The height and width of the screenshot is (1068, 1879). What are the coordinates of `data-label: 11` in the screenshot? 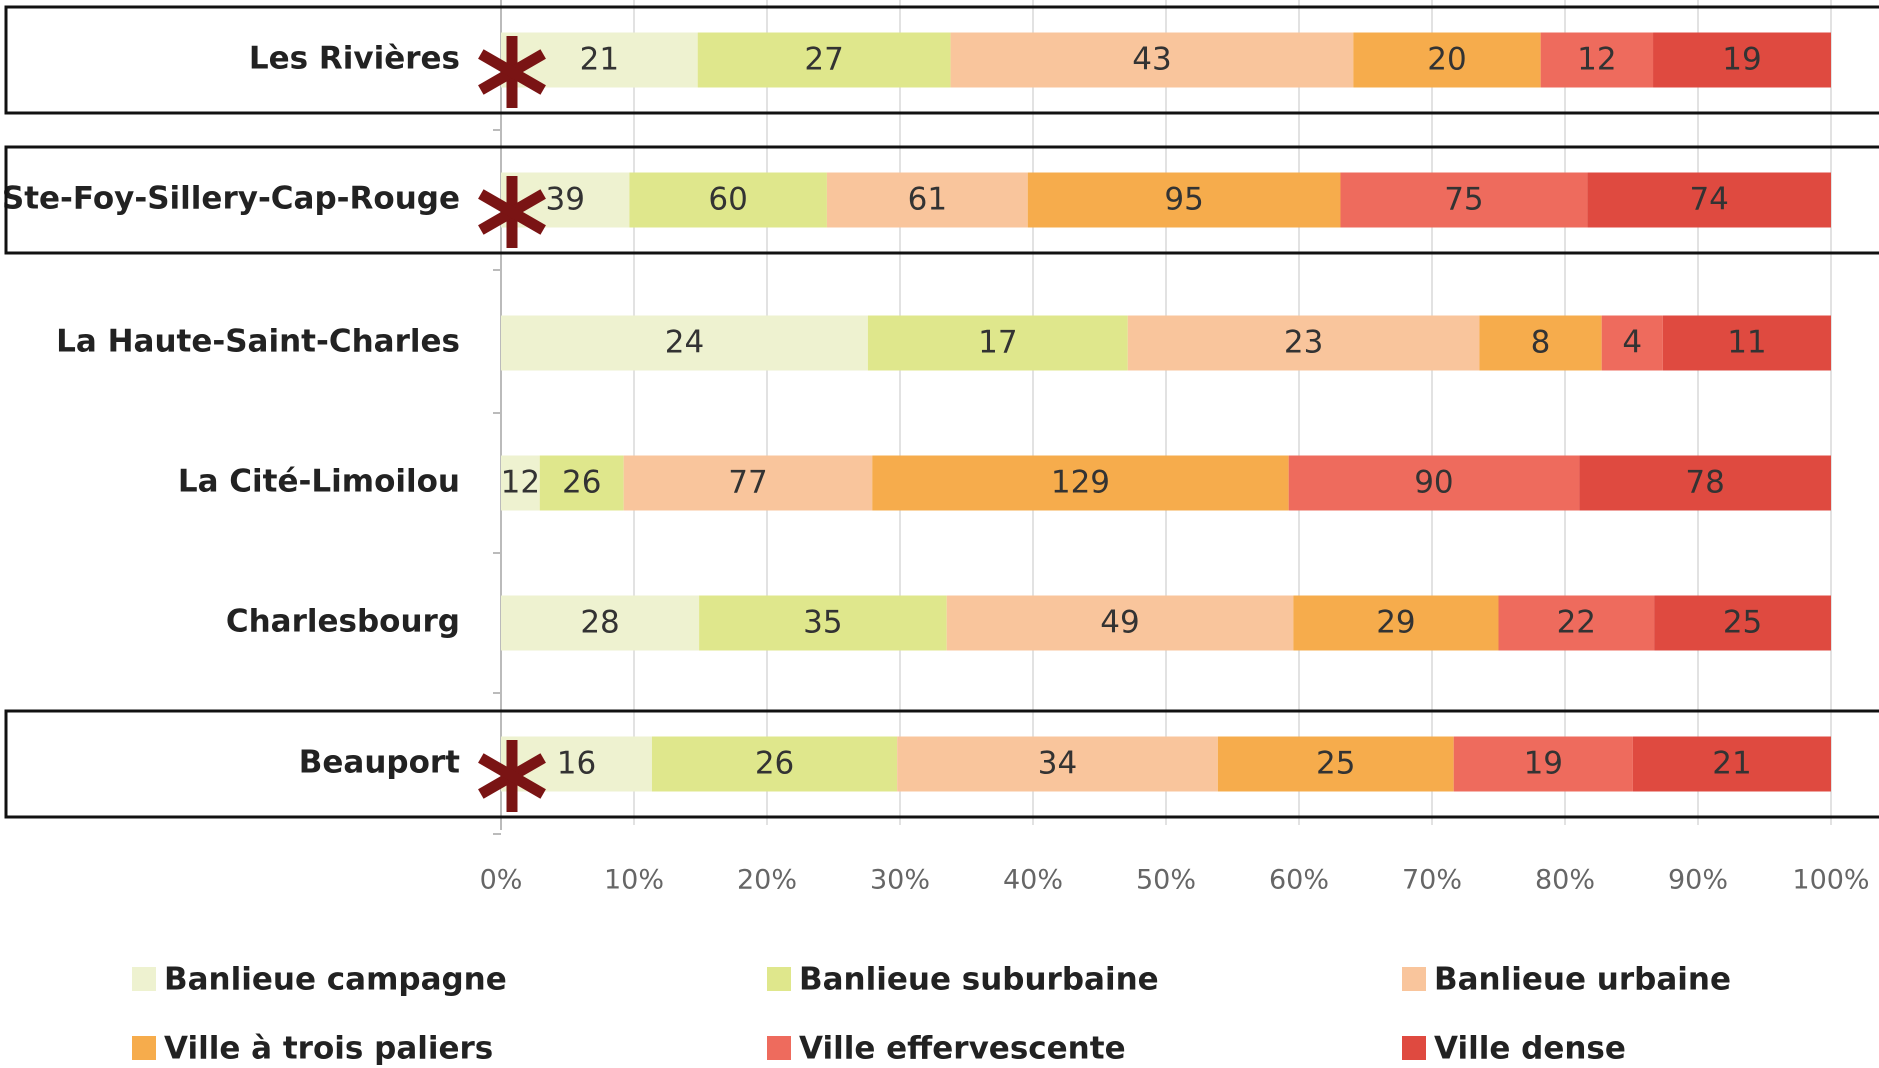 It's located at (1746, 343).